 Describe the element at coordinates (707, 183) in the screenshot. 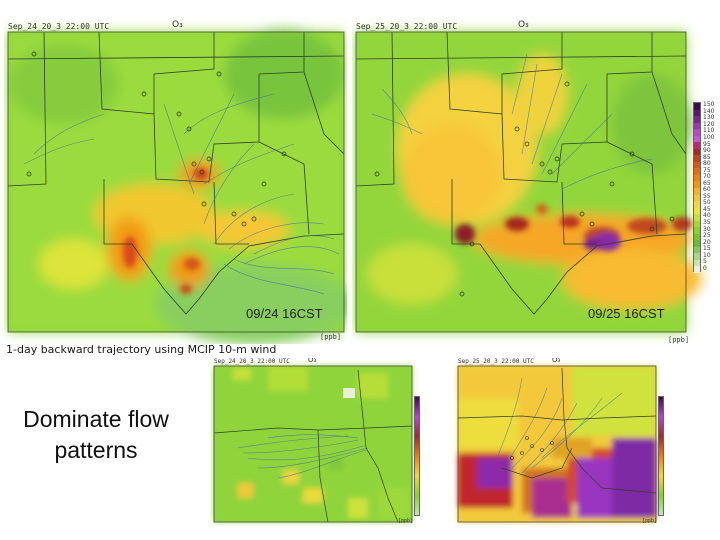

I see `colorbar-tick-label: 65` at that location.